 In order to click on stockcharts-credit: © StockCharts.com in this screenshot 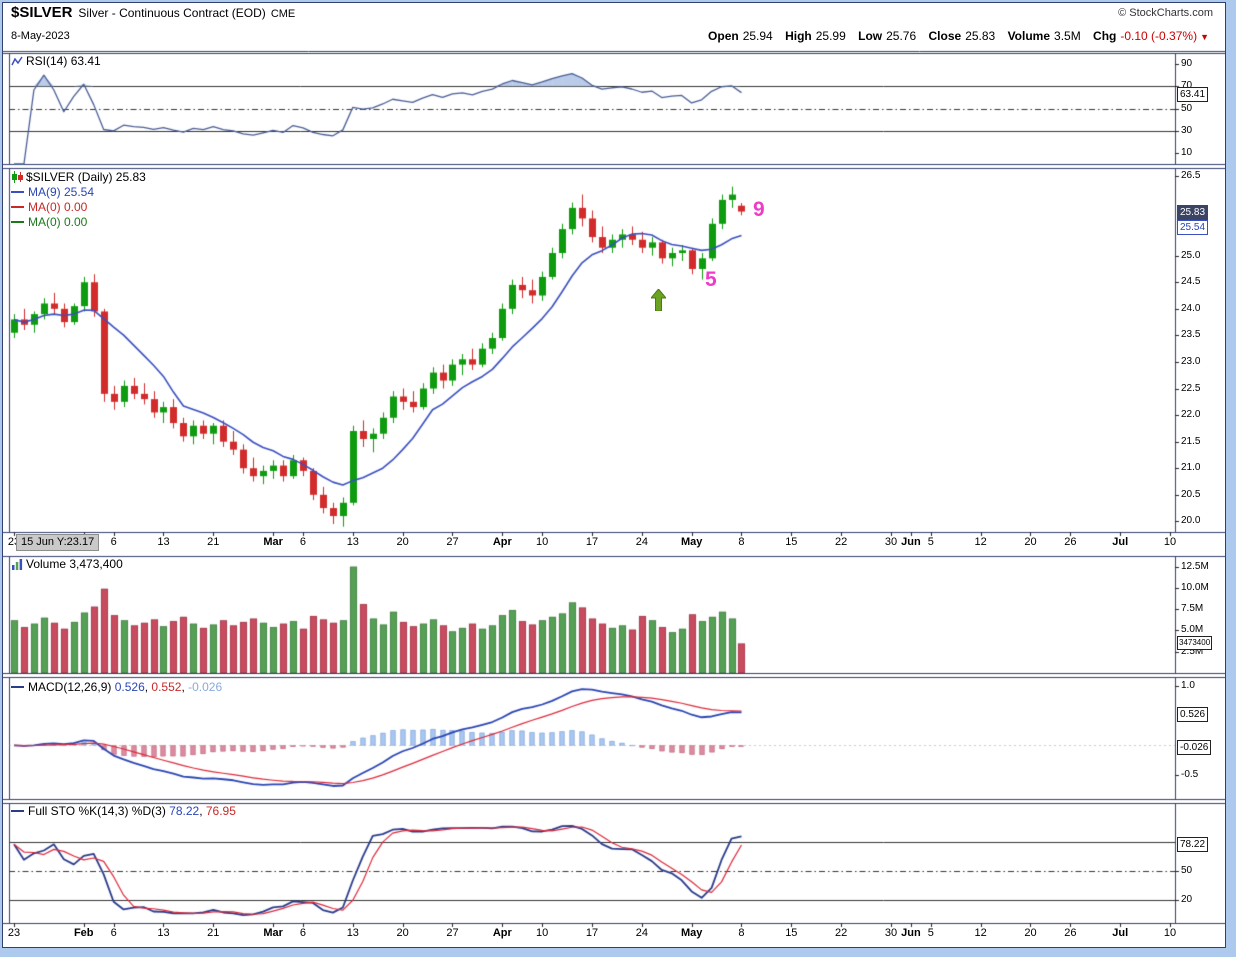, I will do `click(1165, 13)`.